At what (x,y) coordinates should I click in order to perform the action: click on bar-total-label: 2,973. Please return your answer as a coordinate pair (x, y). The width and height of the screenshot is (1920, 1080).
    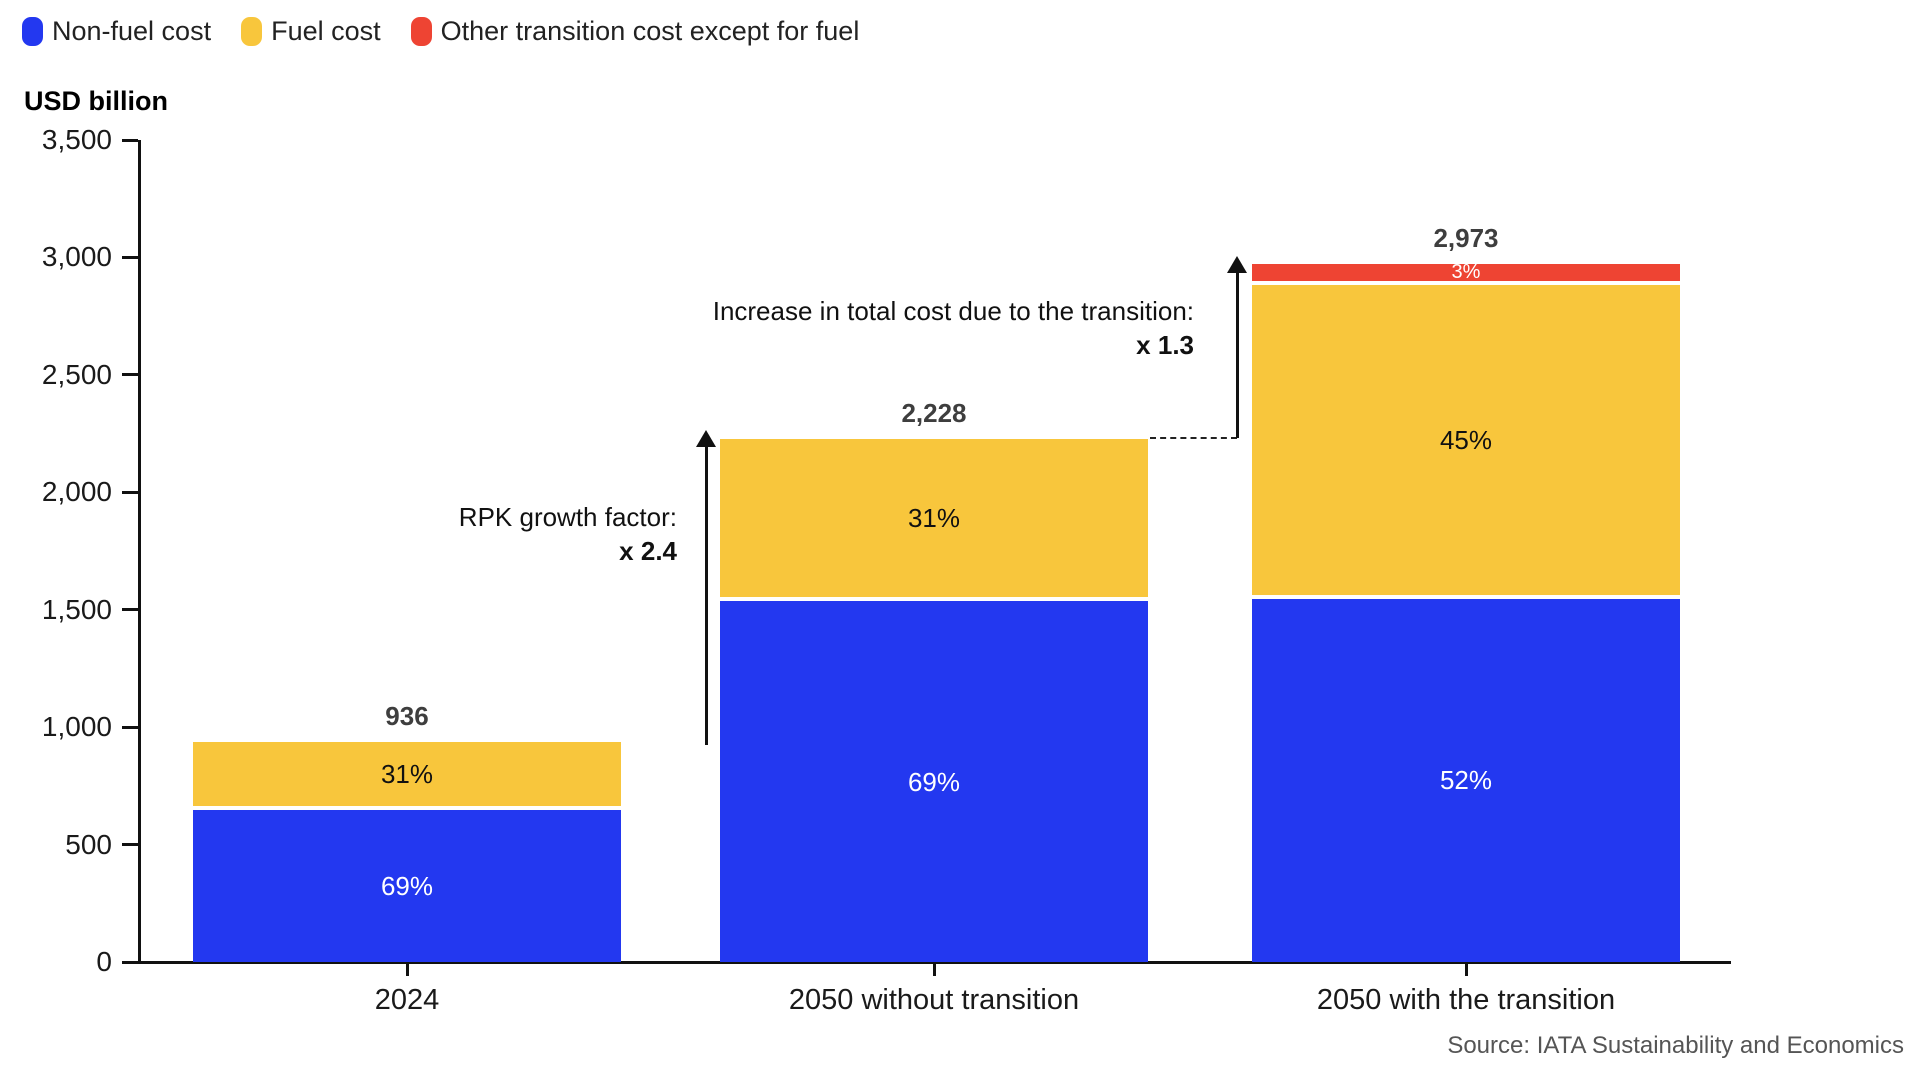
    Looking at the image, I should click on (1466, 237).